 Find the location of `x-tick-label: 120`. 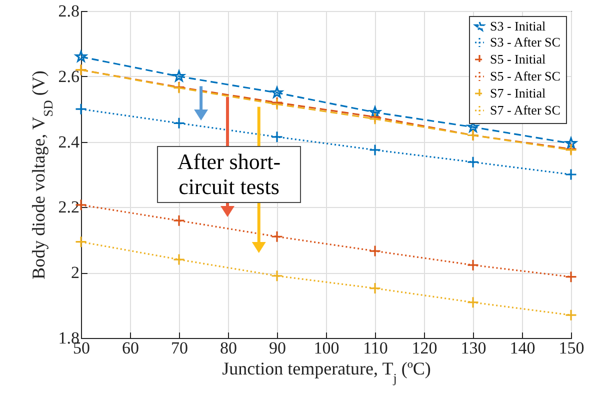

x-tick-label: 120 is located at coordinates (425, 348).